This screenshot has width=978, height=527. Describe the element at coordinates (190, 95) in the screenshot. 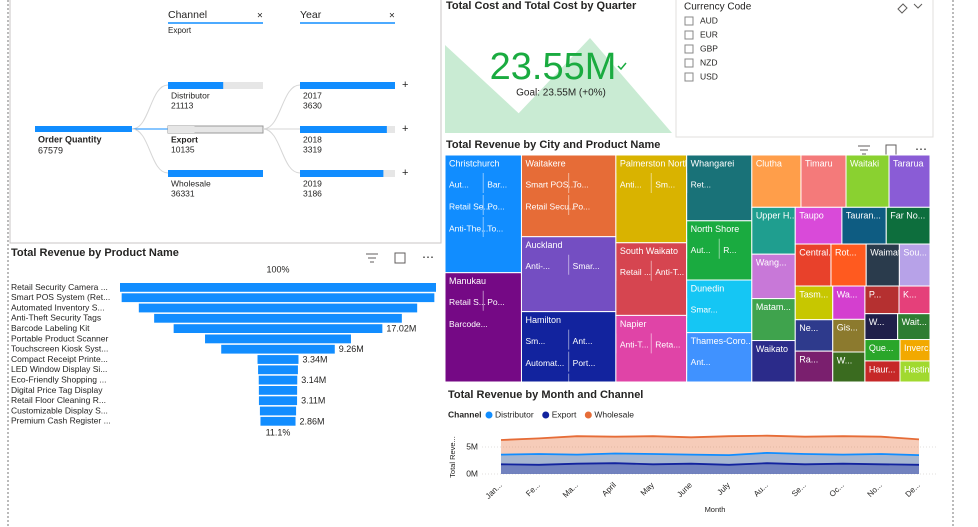

I see `tree-node-label: Distributor` at that location.